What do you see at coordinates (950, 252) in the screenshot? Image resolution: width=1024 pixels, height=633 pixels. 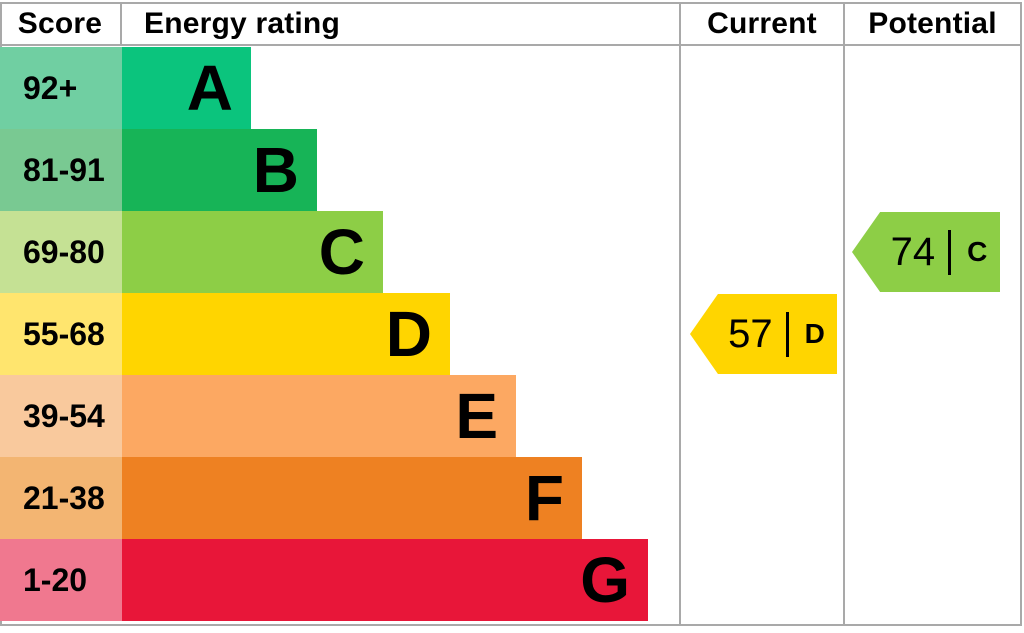 I see `potential-separator-bar` at bounding box center [950, 252].